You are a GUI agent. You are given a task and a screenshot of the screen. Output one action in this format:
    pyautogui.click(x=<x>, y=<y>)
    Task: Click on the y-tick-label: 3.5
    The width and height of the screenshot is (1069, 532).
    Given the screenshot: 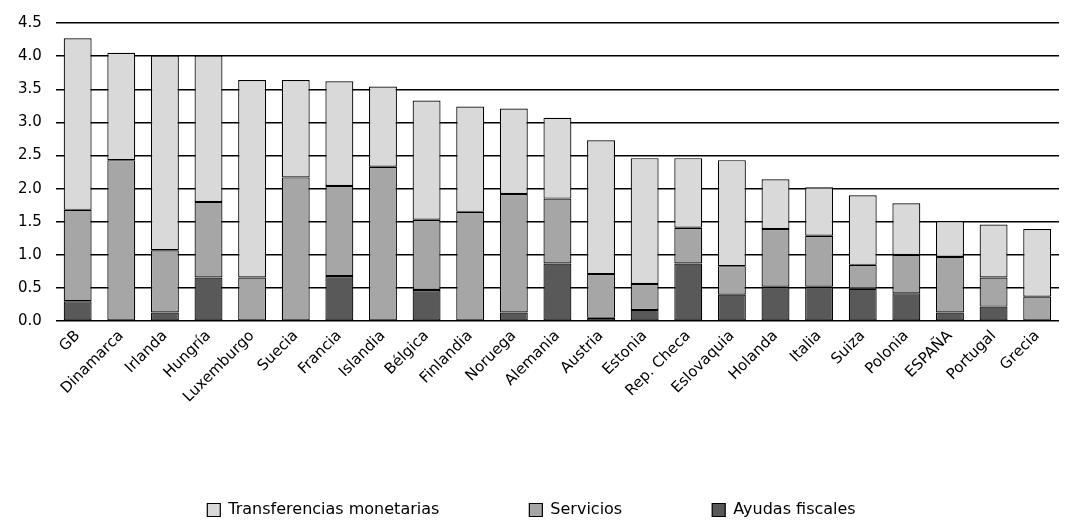 What is the action you would take?
    pyautogui.click(x=30, y=88)
    